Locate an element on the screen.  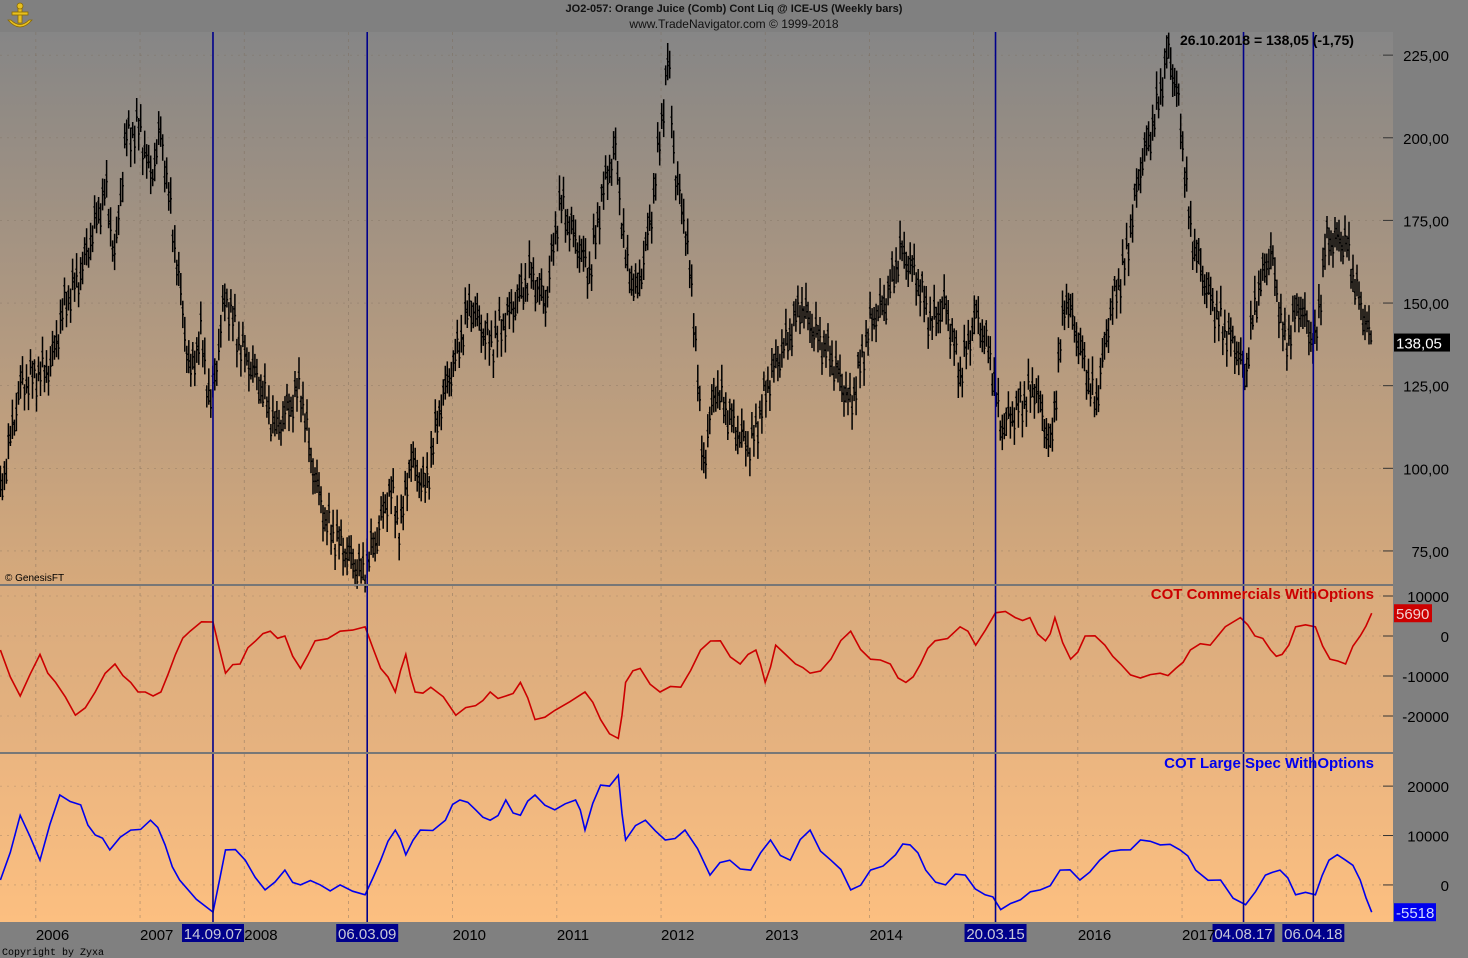
commercials-last-value: 5690 is located at coordinates (1412, 614).